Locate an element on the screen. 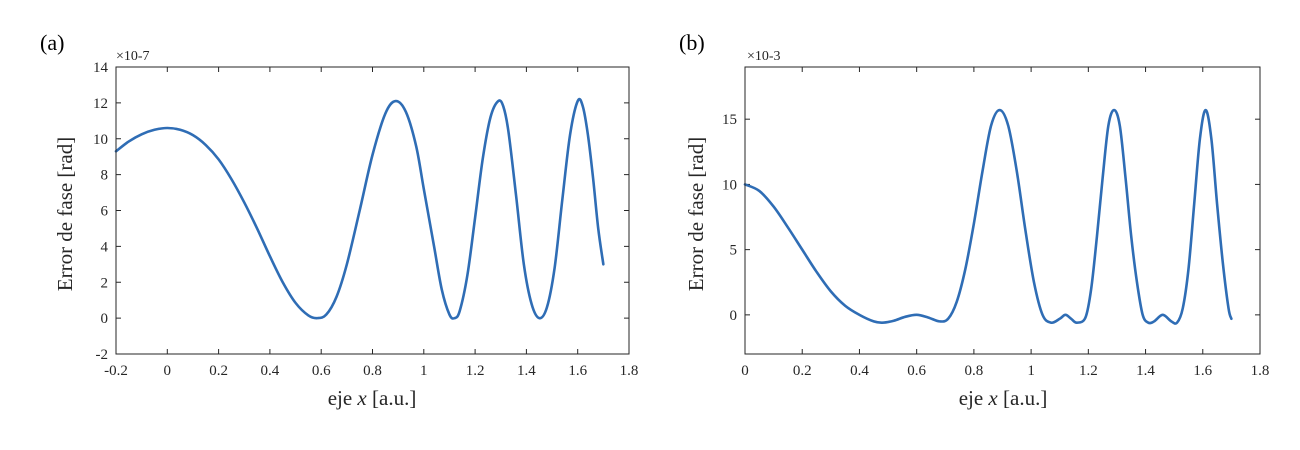  y-tick-label-a: 14 is located at coordinates (101, 68).